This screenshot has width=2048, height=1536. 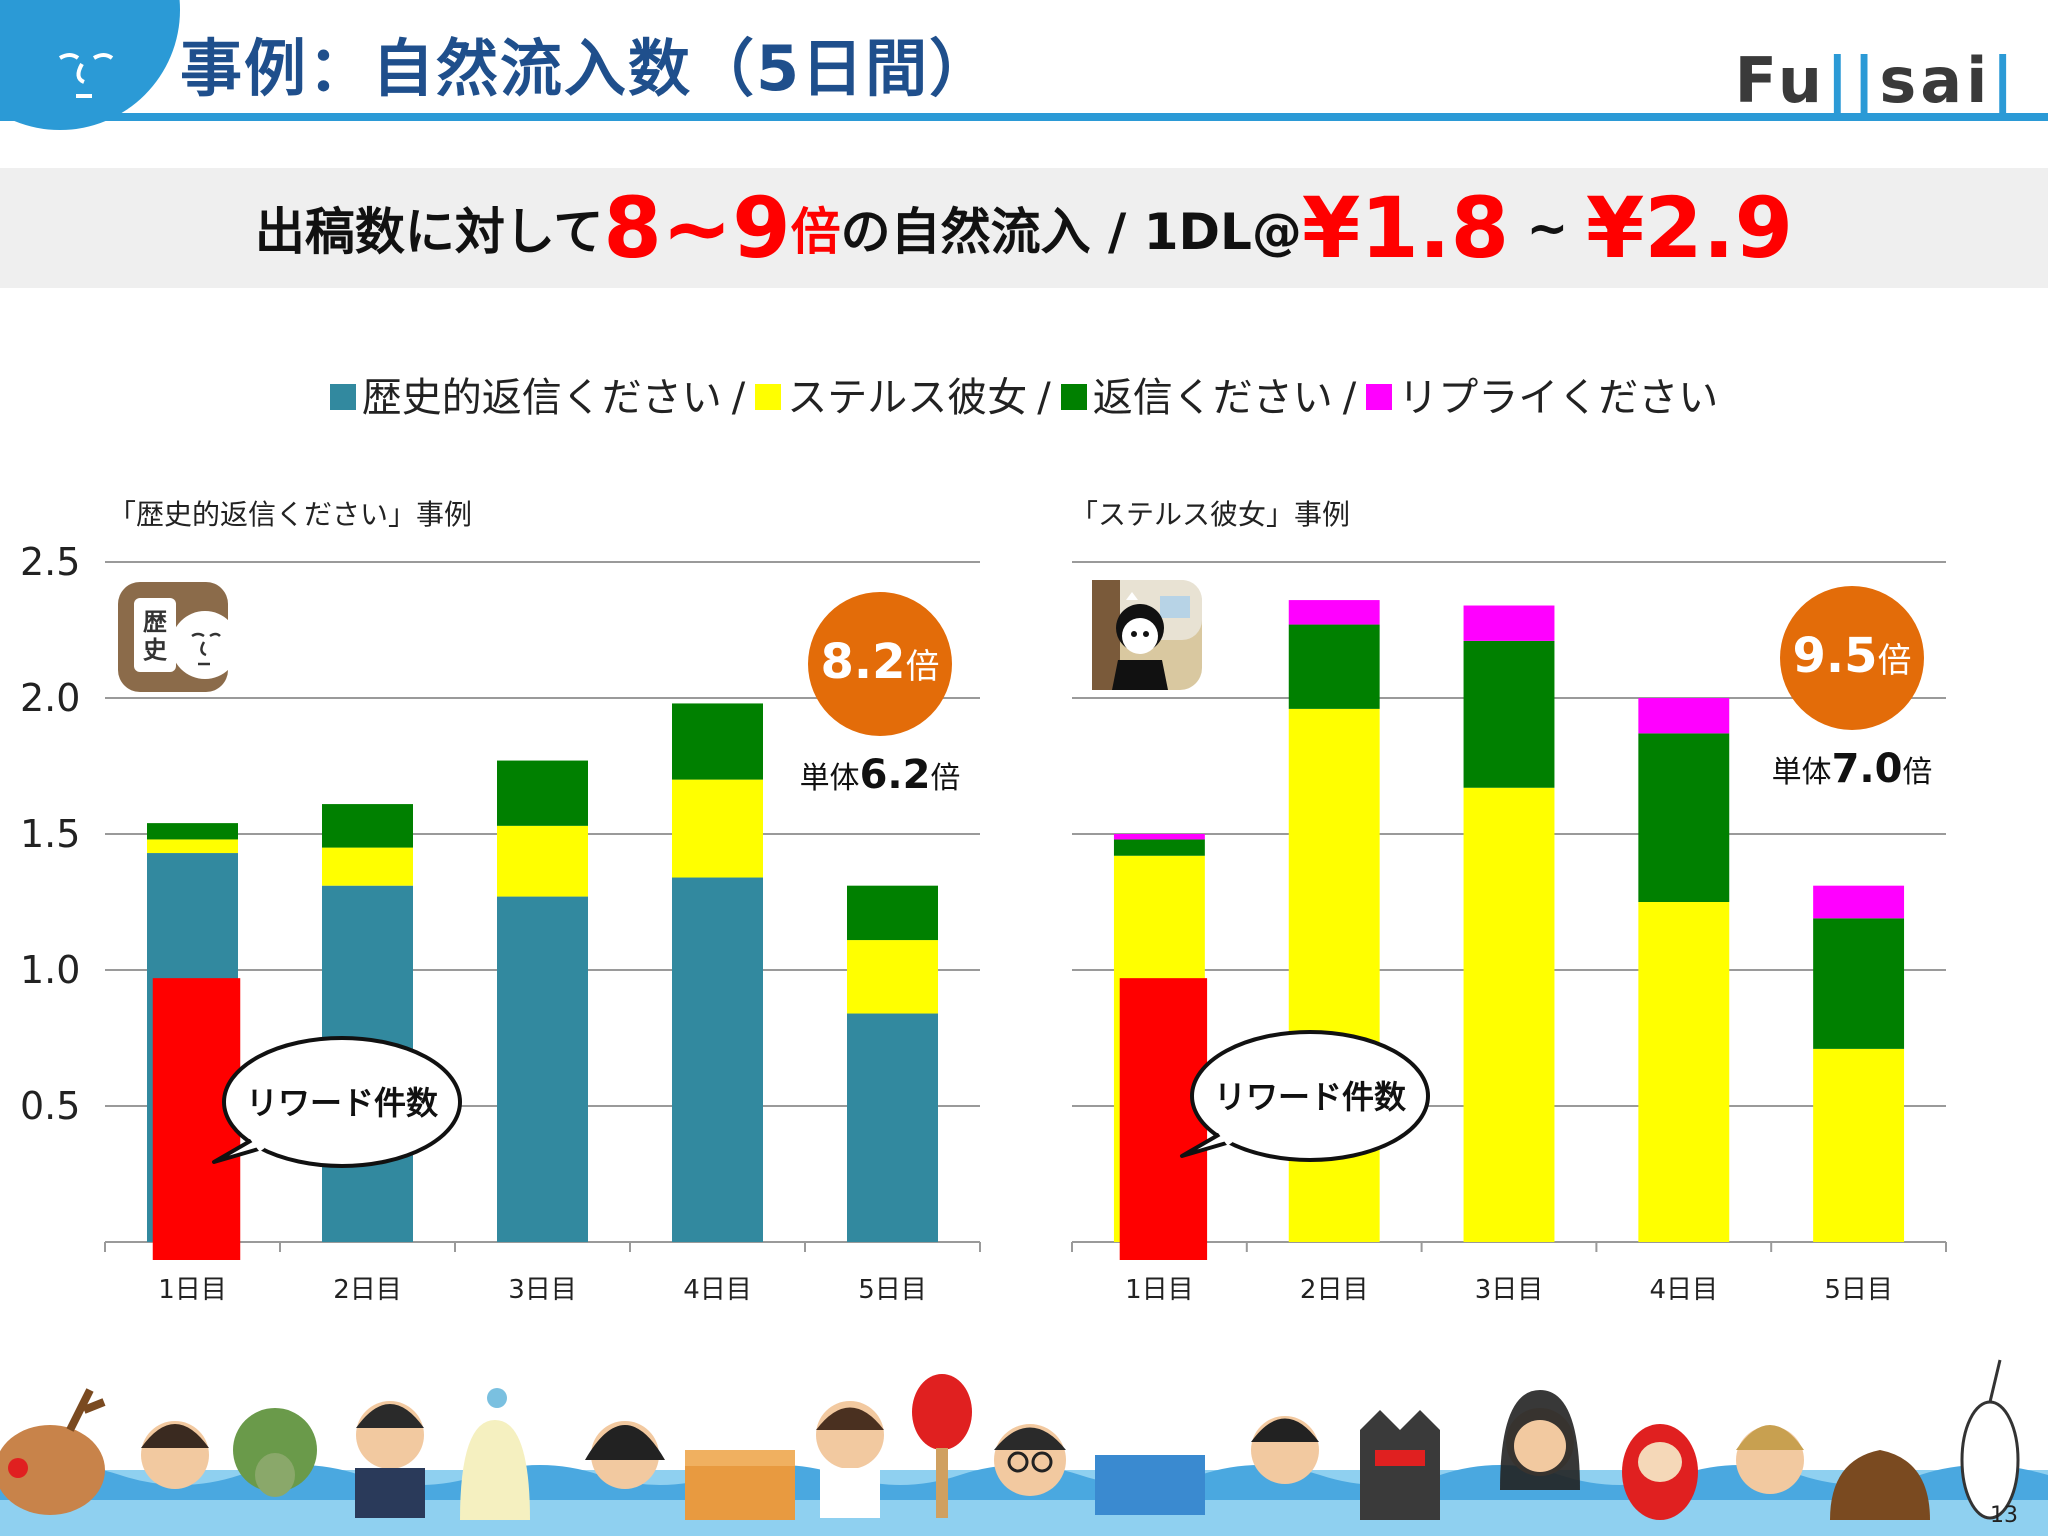 I want to click on reward-bars, so click(x=680, y=1119).